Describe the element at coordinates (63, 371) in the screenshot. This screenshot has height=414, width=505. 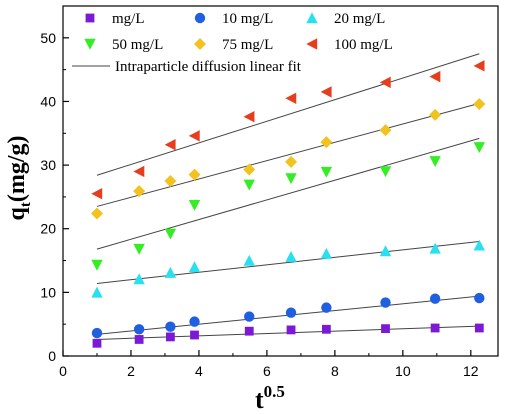
I see `x-tick-label: 0` at that location.